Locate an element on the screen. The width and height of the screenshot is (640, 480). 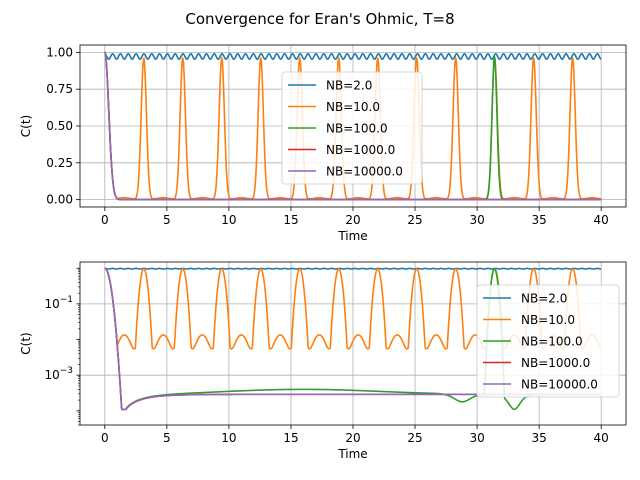
figure-title: Convergence for Eran's Ohmic, T=8 is located at coordinates (319, 19).